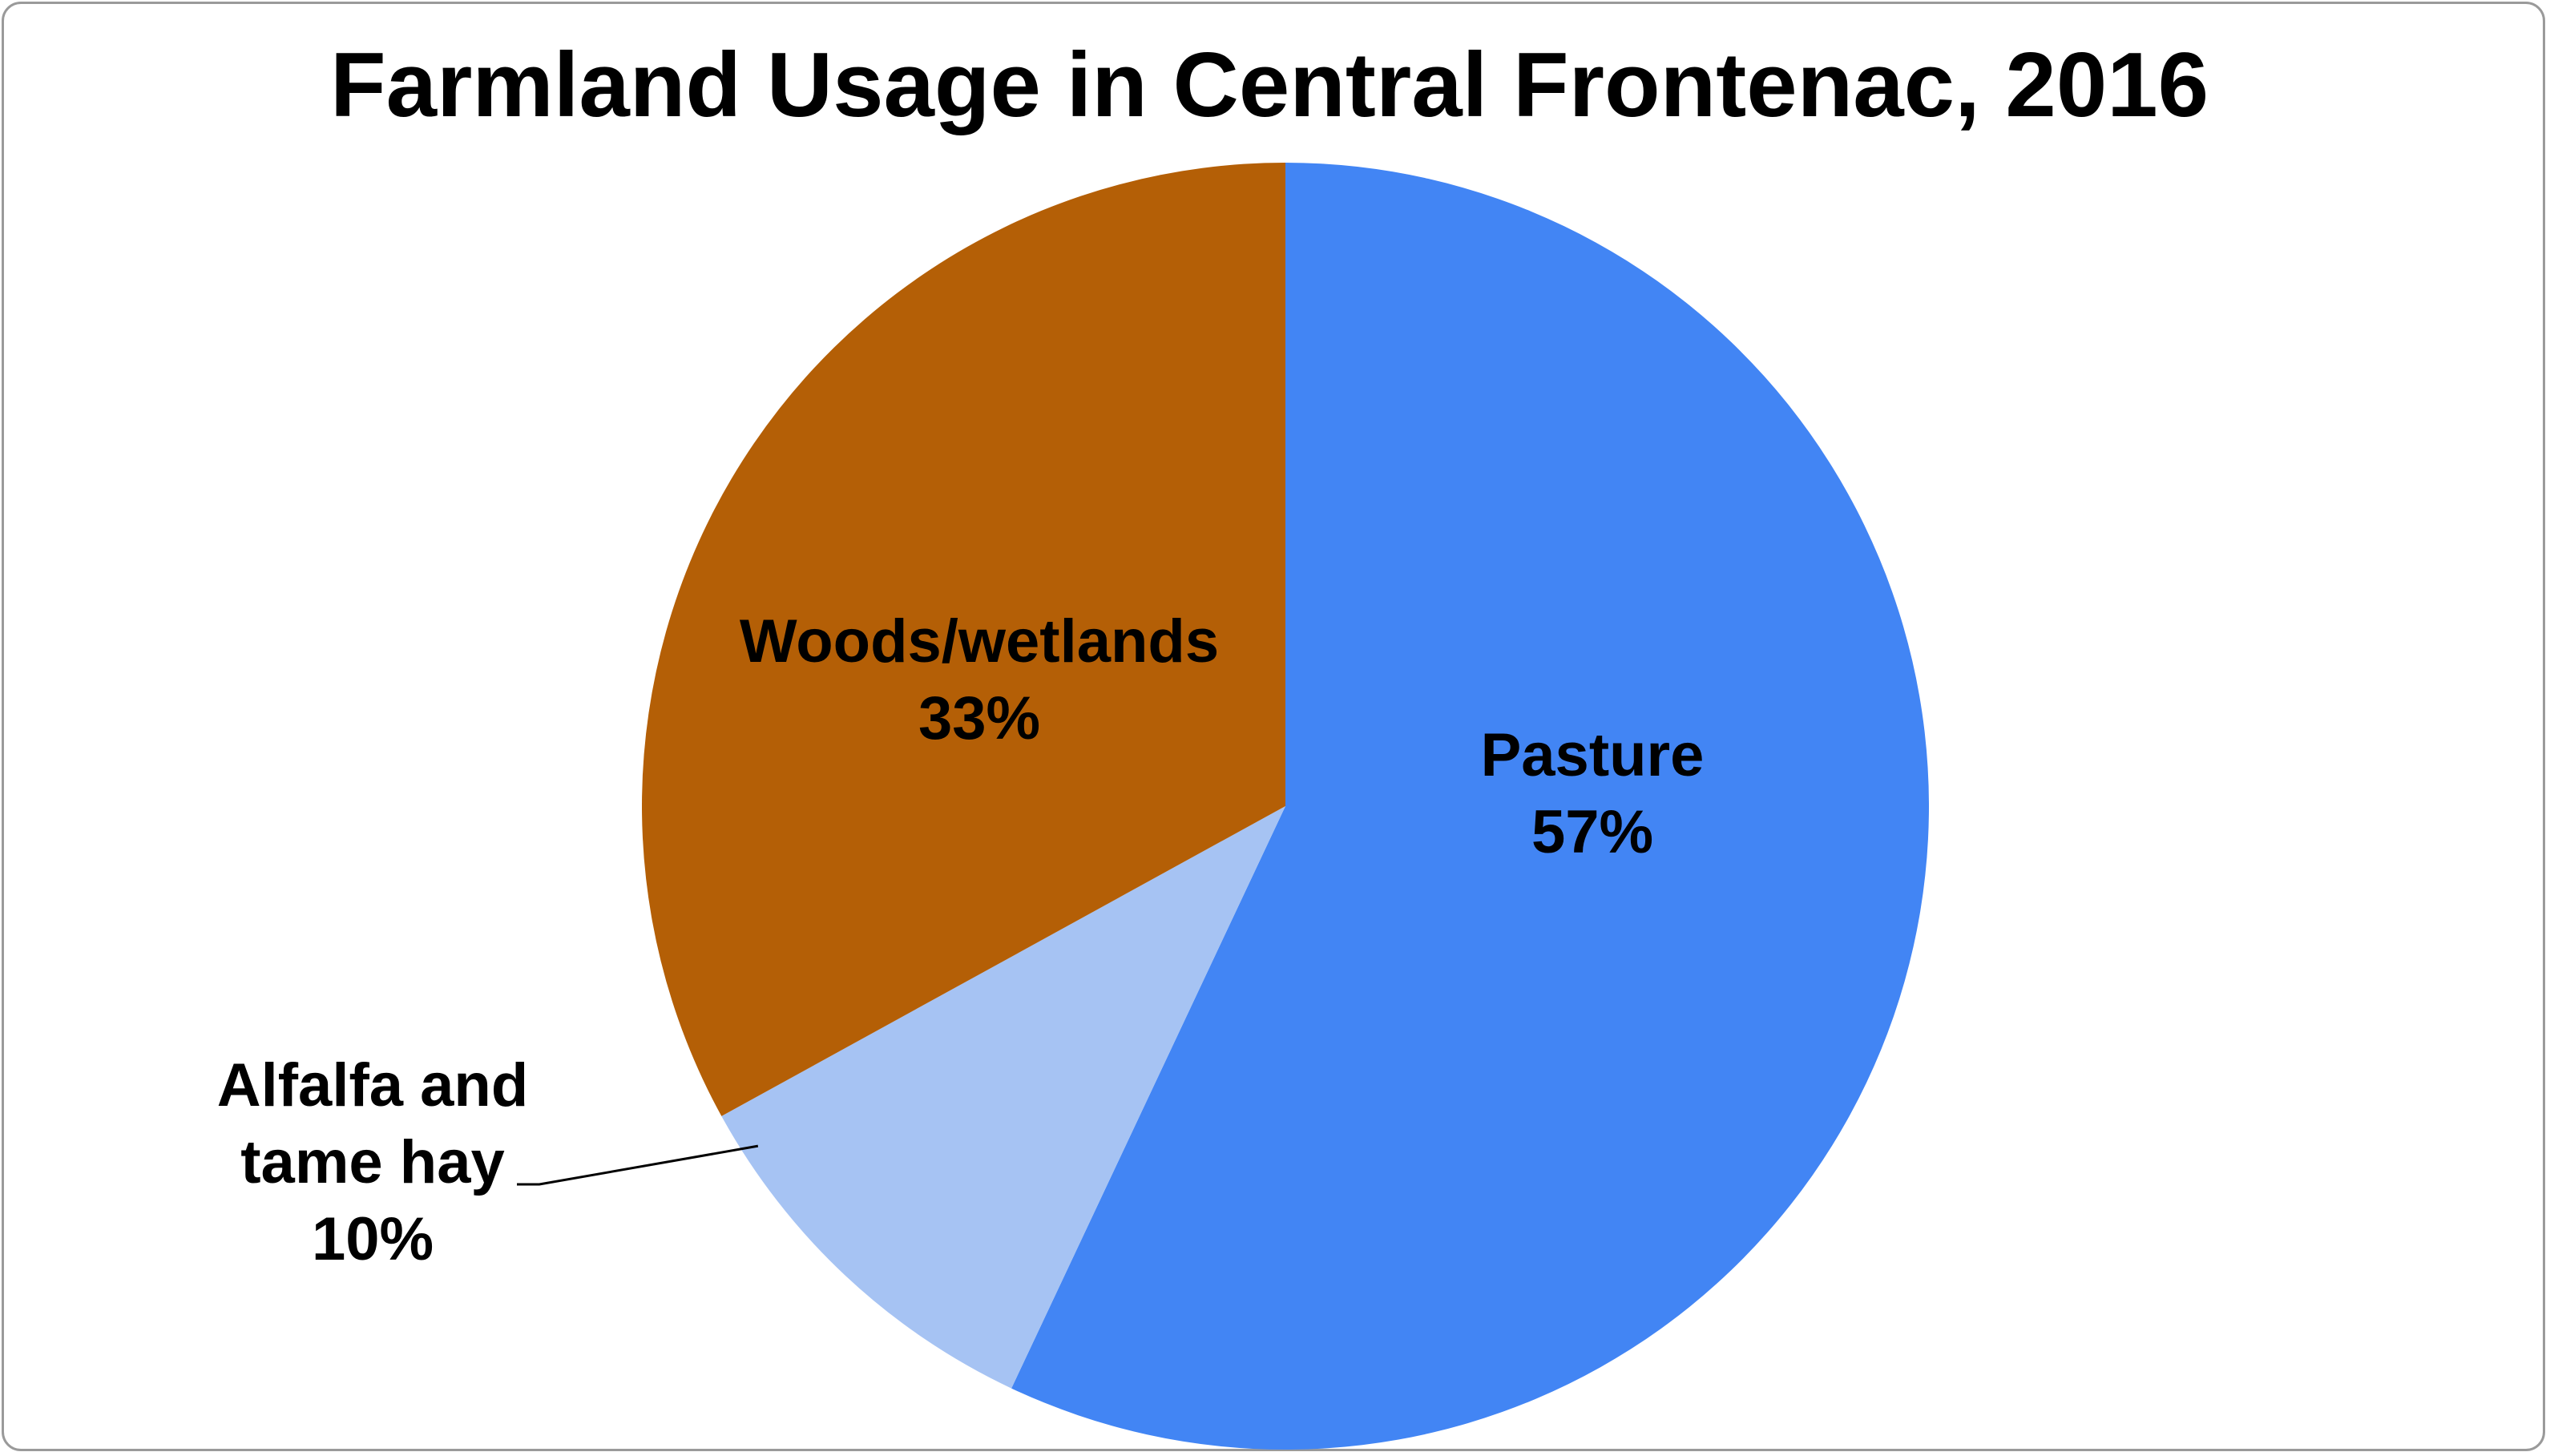 The width and height of the screenshot is (2550, 1456). What do you see at coordinates (979, 680) in the screenshot?
I see `data-label-woods-wetlands: Woods/wetlands 33%` at bounding box center [979, 680].